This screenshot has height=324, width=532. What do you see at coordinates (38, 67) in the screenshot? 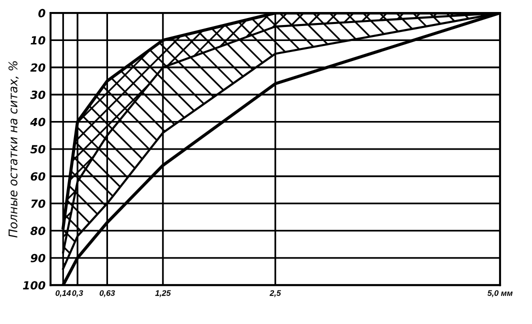
I see `y-tick-label: 20` at bounding box center [38, 67].